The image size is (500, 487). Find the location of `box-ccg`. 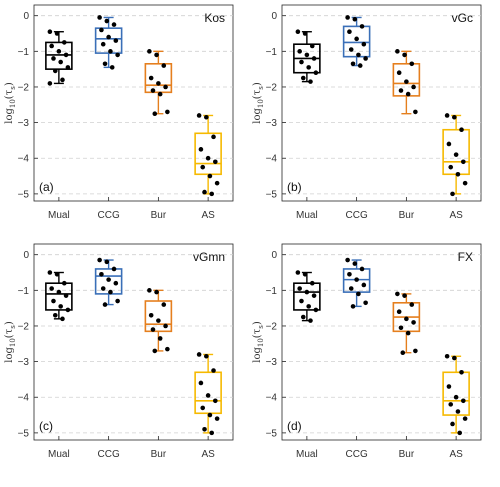

box-ccg is located at coordinates (356, 283).